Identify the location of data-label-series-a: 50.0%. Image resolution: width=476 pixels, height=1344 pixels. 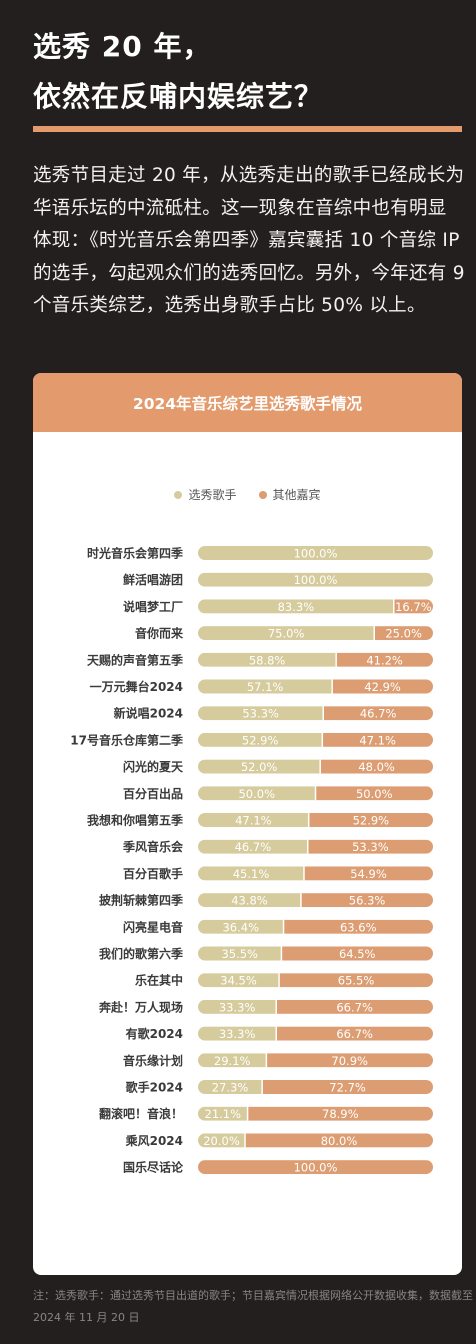
(256, 794).